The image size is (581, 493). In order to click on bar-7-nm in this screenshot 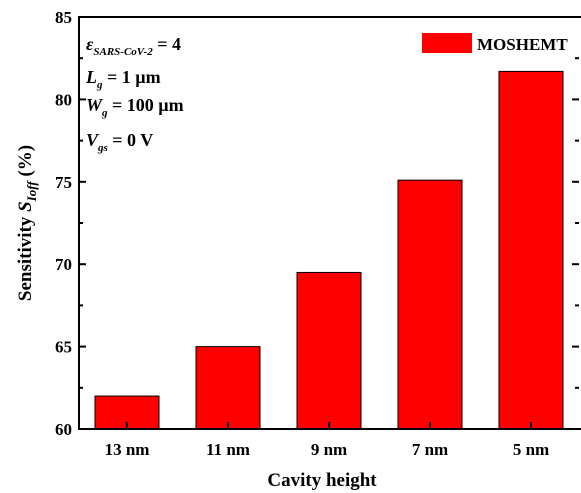, I will do `click(430, 304)`.